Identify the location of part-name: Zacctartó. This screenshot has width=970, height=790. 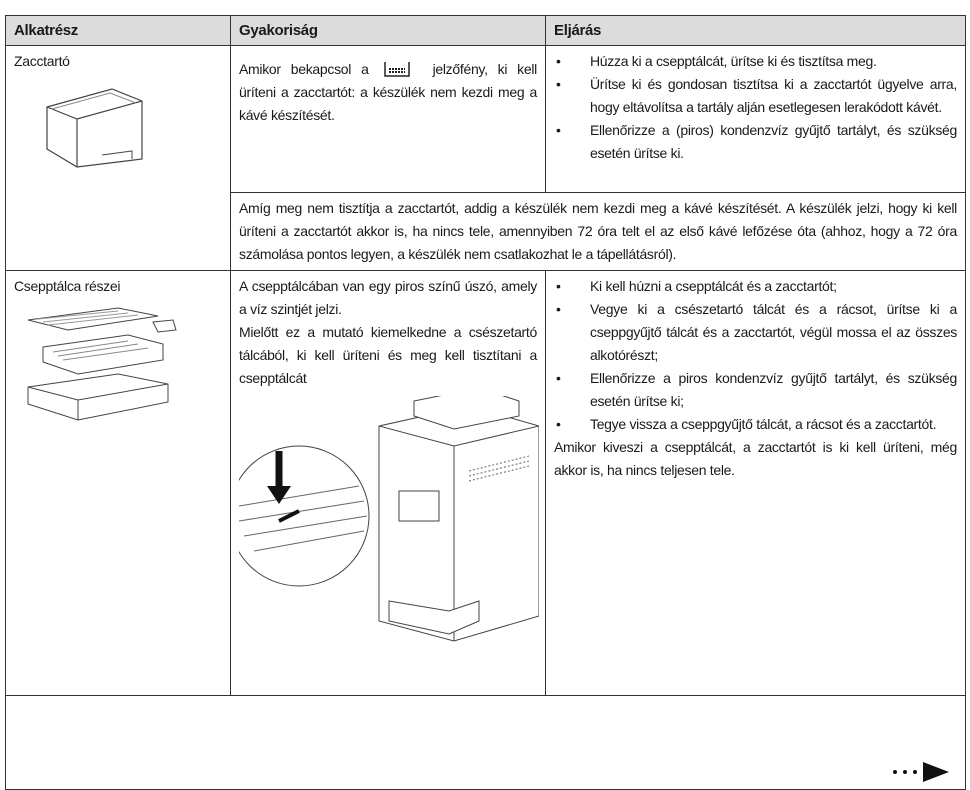
(42, 61).